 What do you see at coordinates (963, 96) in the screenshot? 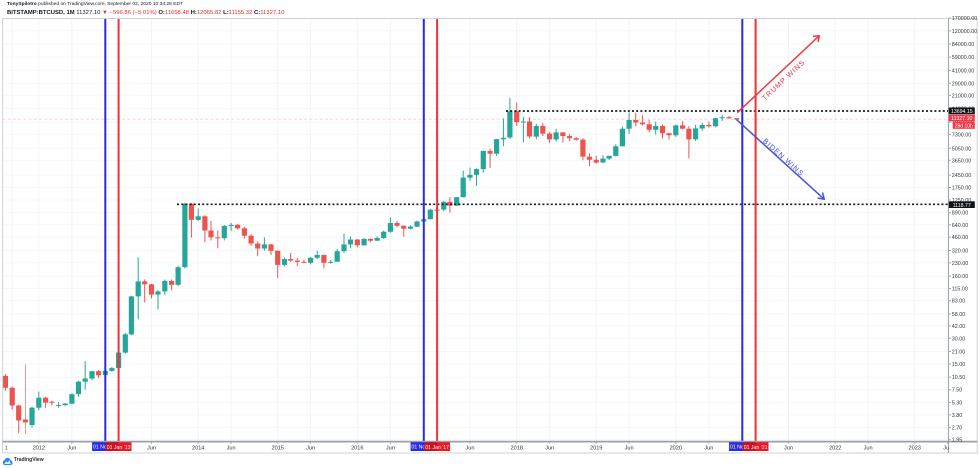
I see `svg-text: 21000.00` at bounding box center [963, 96].